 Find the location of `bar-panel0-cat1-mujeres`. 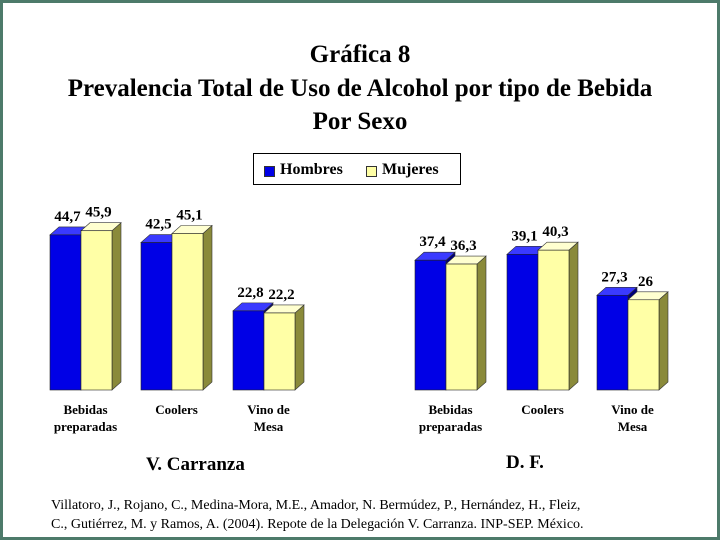

bar-panel0-cat1-mujeres is located at coordinates (187, 312).